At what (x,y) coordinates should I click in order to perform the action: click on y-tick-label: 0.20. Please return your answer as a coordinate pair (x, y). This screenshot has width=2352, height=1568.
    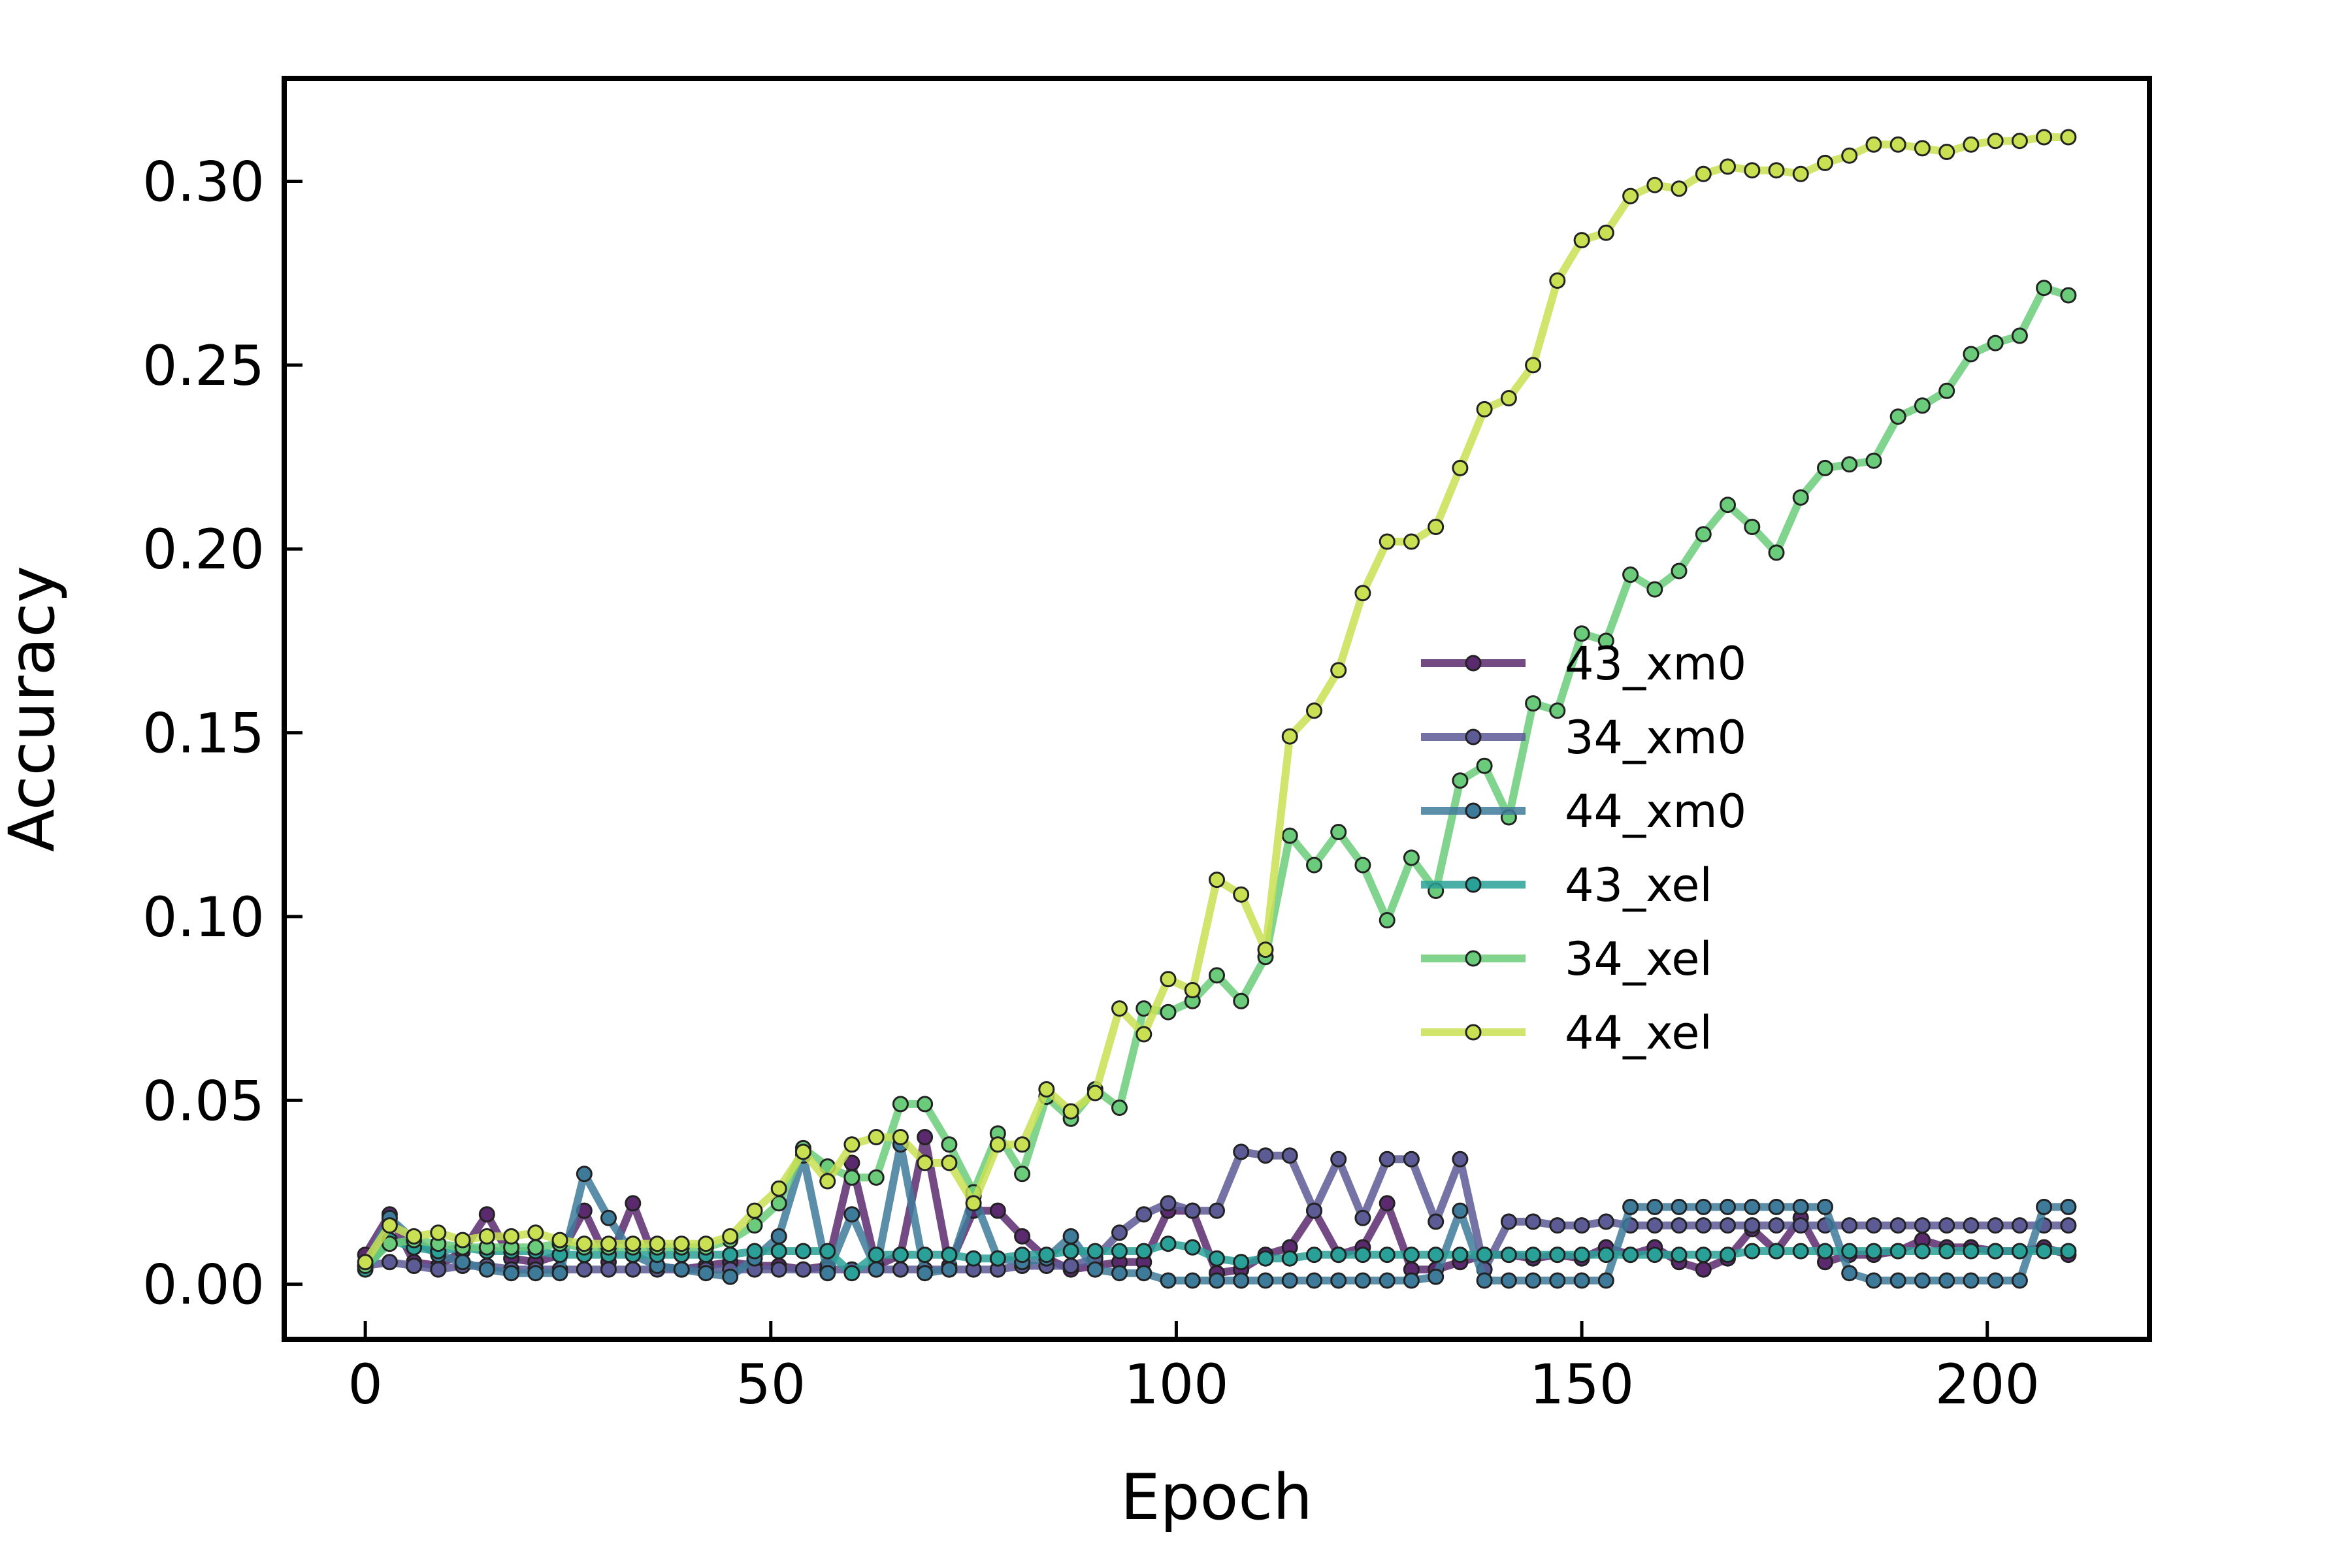
    Looking at the image, I should click on (203, 549).